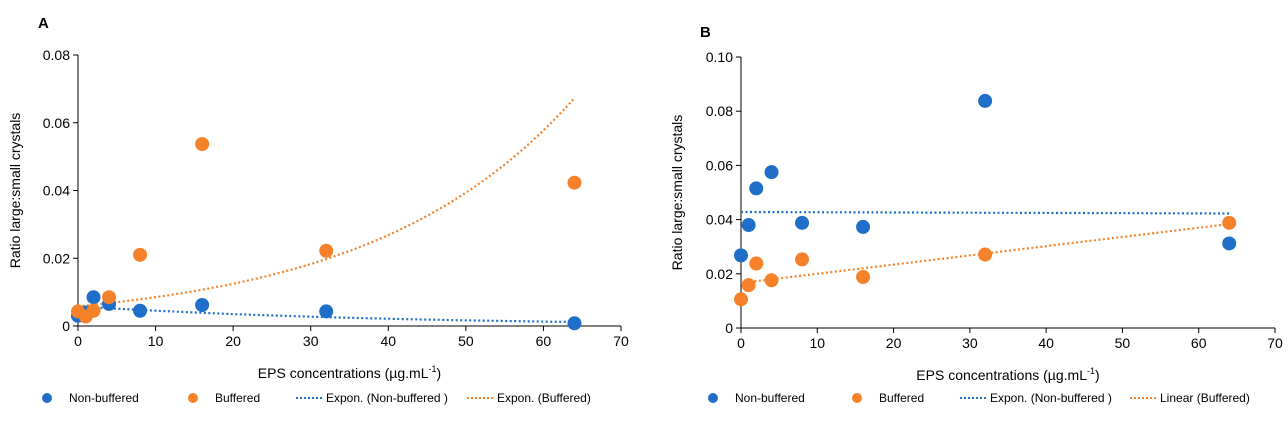  What do you see at coordinates (1205, 398) in the screenshot?
I see `legend-label: Linear (Buffered)` at bounding box center [1205, 398].